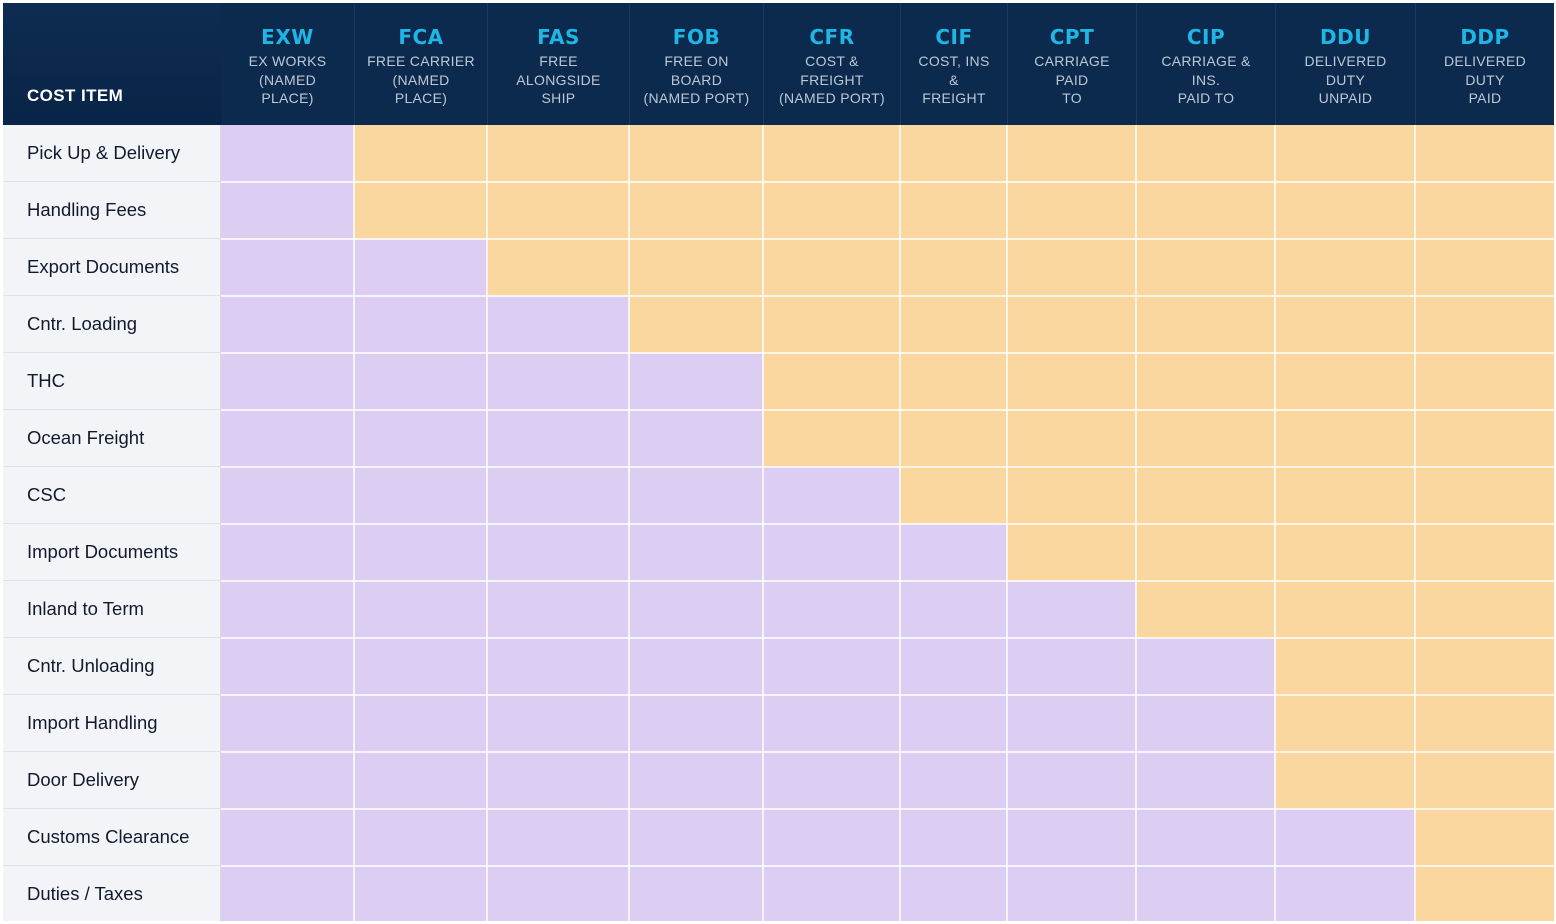 The image size is (1556, 924). Describe the element at coordinates (75, 95) in the screenshot. I see `cost-item-header: COST ITEM` at that location.